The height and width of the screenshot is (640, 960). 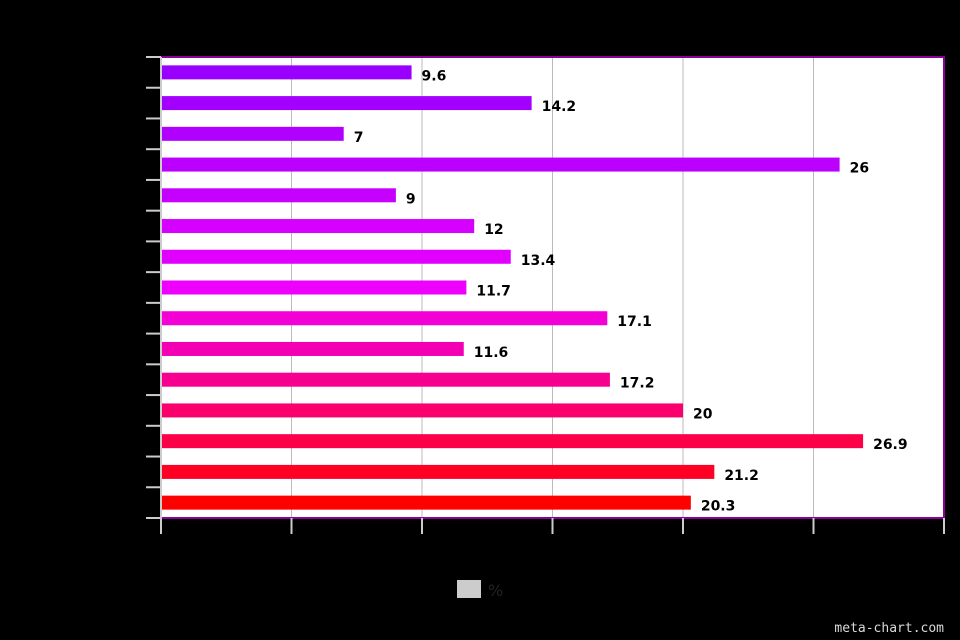 I want to click on bar-value-label: 7, so click(x=359, y=138).